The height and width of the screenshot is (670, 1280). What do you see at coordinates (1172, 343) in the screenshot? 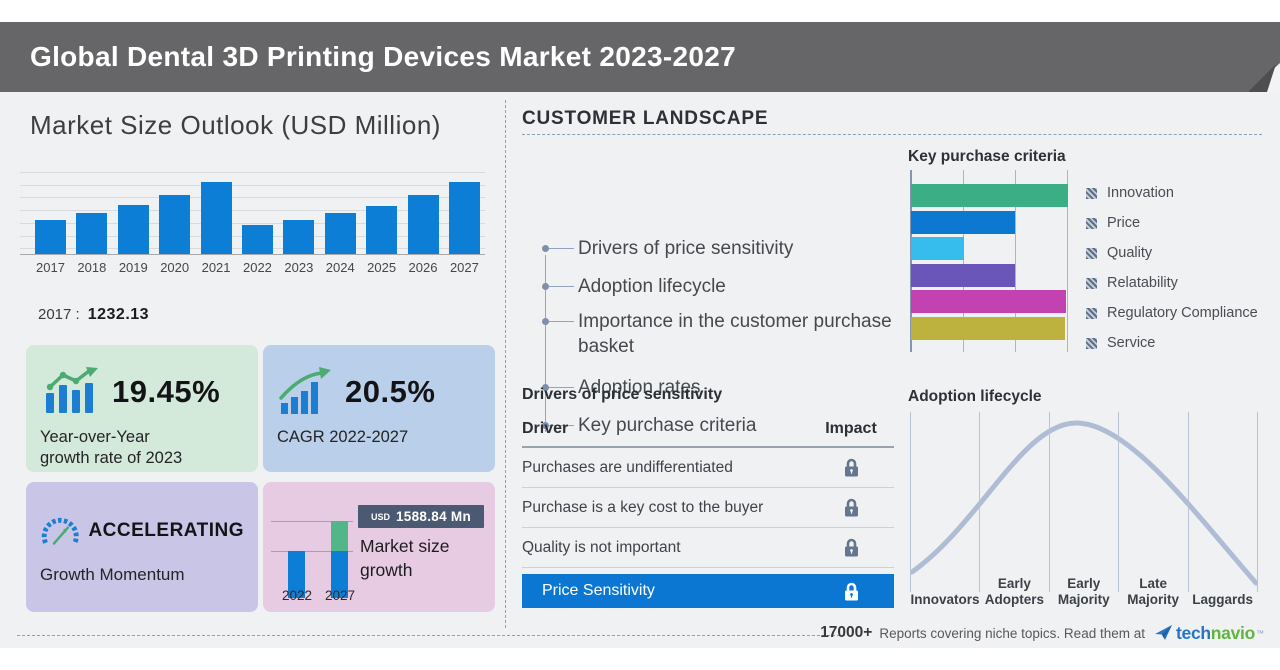
I see `legend-item: Service` at bounding box center [1172, 343].